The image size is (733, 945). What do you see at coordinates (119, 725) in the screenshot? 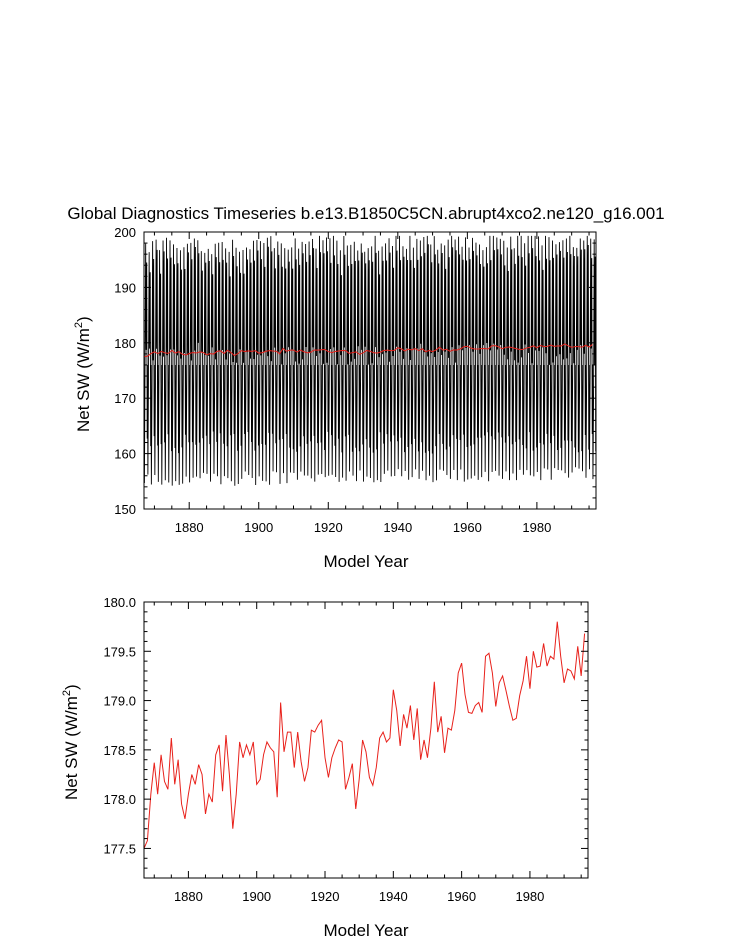
I see `bottom-y-tick-labels: 177.5 178.0 178.5 179.0 179.5 180.0` at bounding box center [119, 725].